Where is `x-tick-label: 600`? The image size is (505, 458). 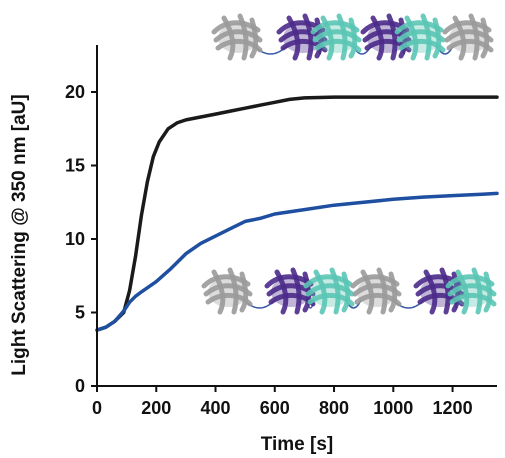 x-tick-label: 600 is located at coordinates (275, 408).